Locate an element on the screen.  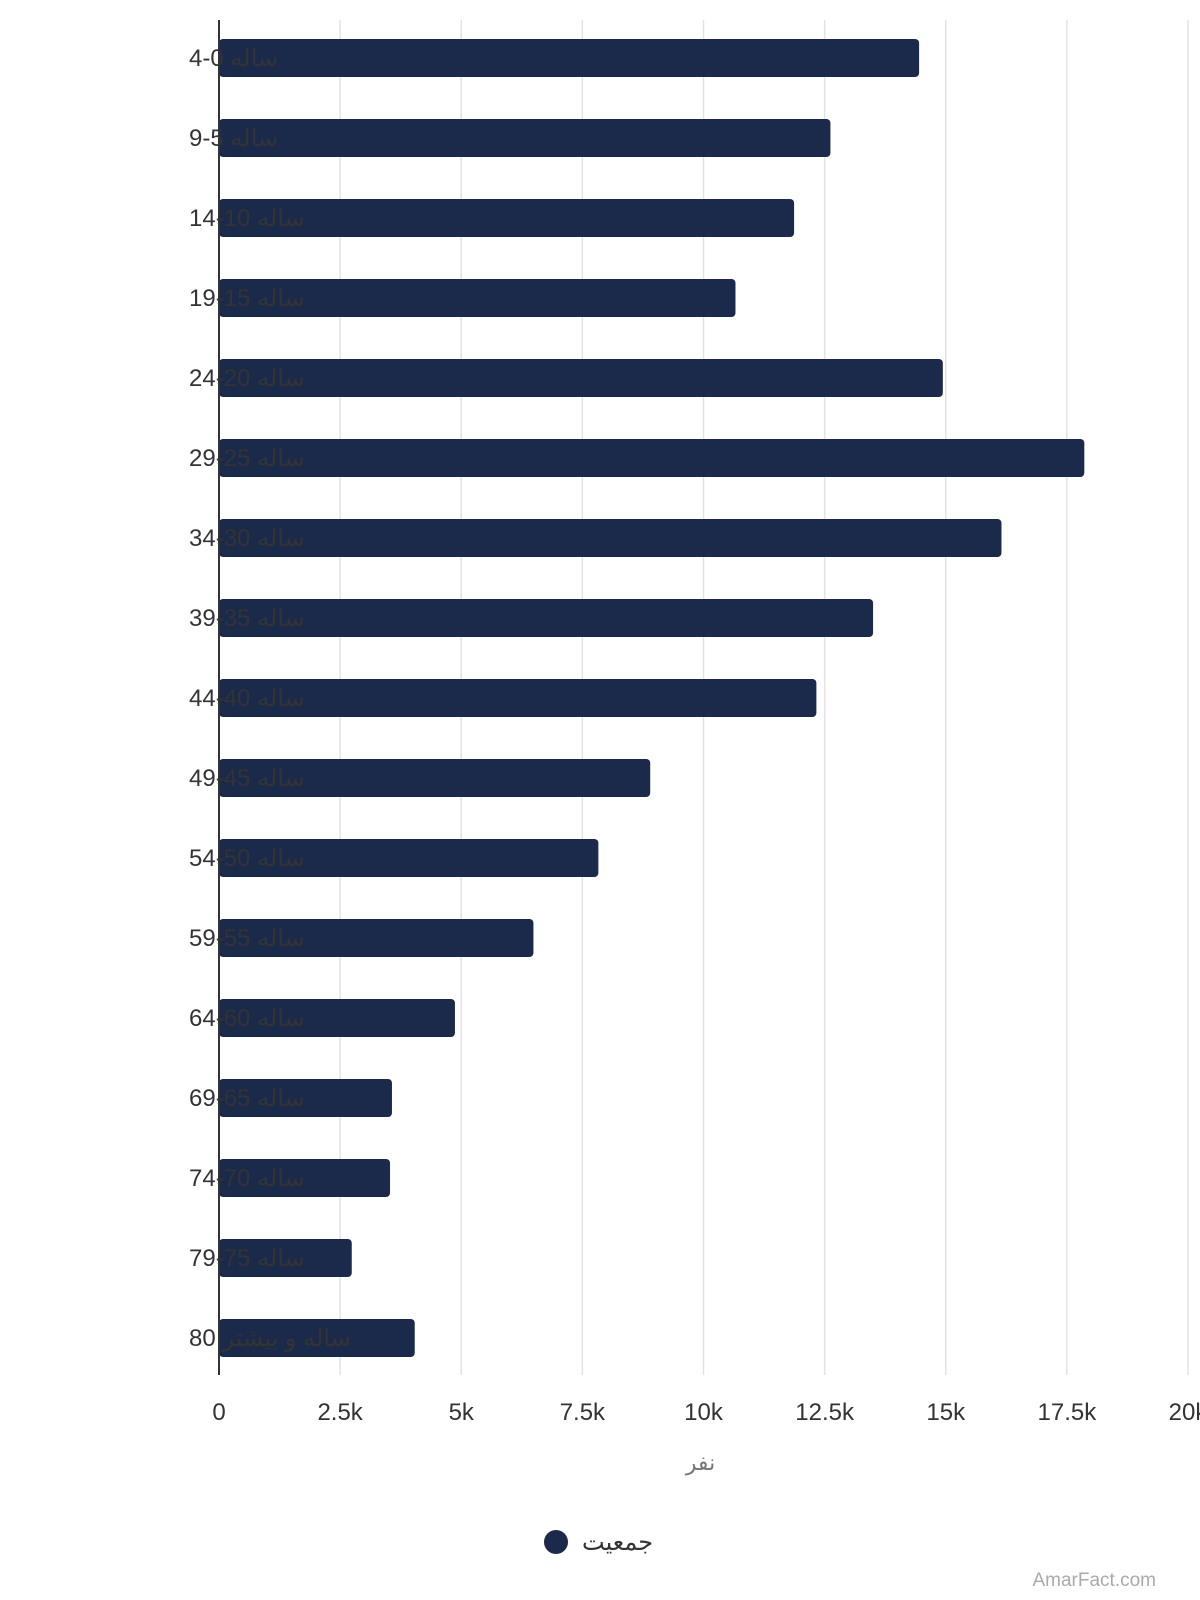
category-label: ساله 10-14 is located at coordinates (247, 218).